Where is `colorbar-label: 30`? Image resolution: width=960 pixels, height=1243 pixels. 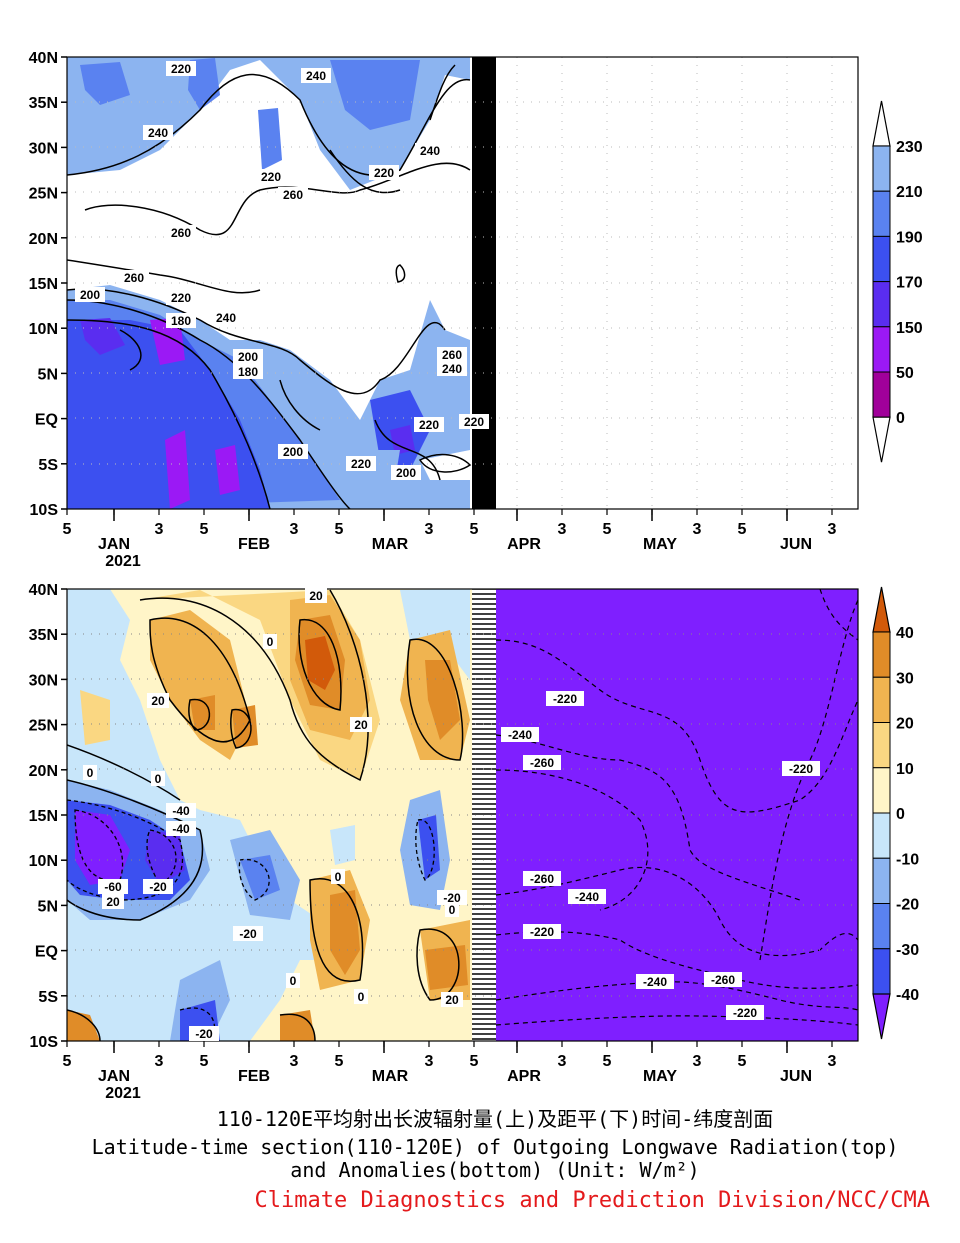
colorbar-label: 30 is located at coordinates (905, 678).